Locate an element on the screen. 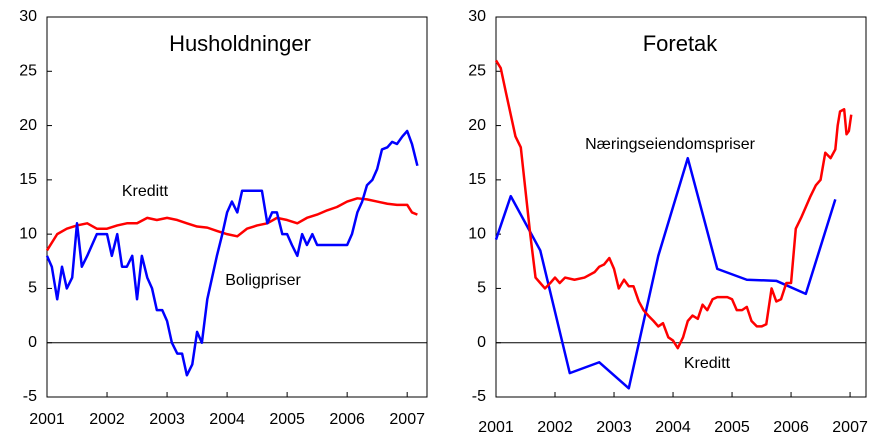 The height and width of the screenshot is (441, 873). panel-title: Foretak is located at coordinates (681, 43).